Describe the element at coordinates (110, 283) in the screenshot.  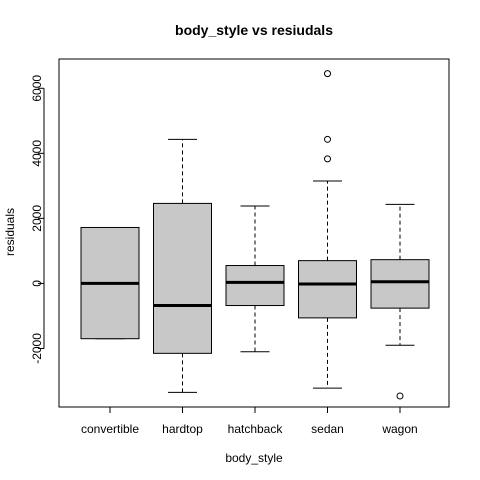
I see `box-convertible` at that location.